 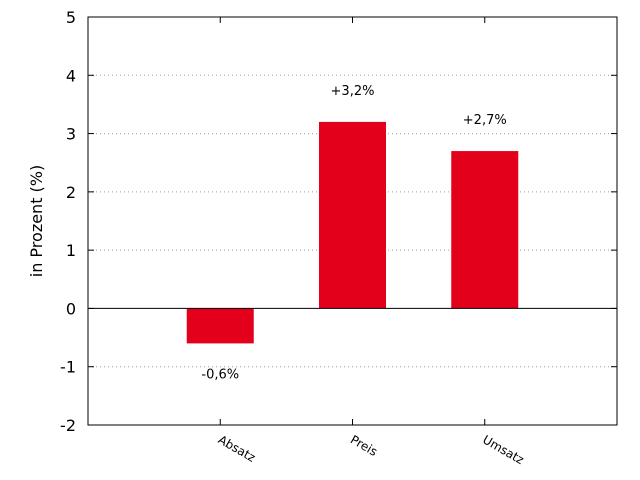 I want to click on x-tick-label: Absatz, so click(x=237, y=448).